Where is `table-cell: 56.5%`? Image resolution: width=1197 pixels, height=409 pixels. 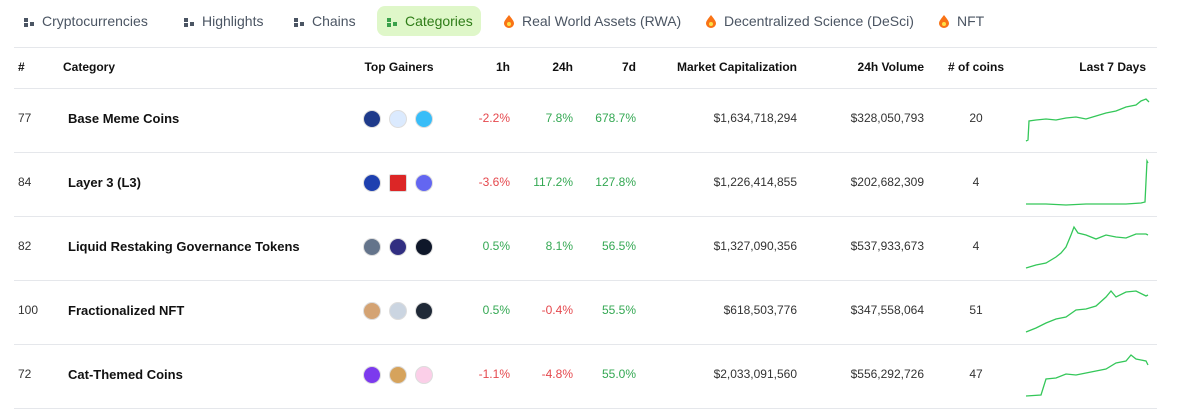 table-cell: 56.5% is located at coordinates (618, 246).